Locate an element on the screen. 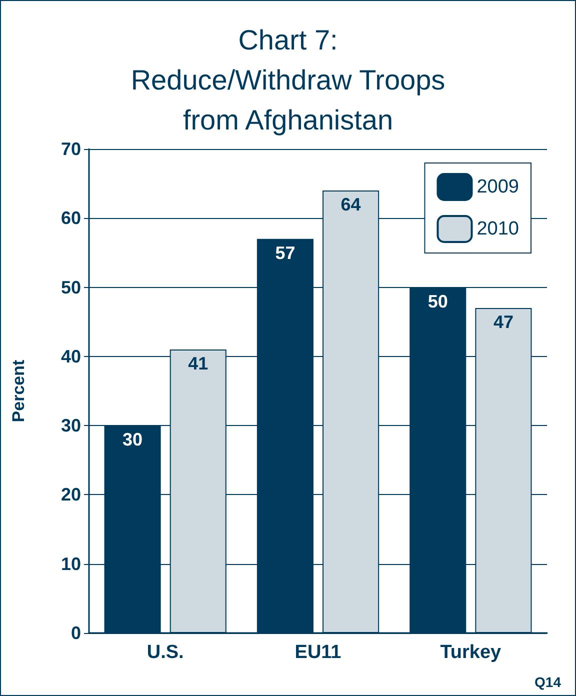 This screenshot has height=696, width=576. data-label: 64 is located at coordinates (350, 204).